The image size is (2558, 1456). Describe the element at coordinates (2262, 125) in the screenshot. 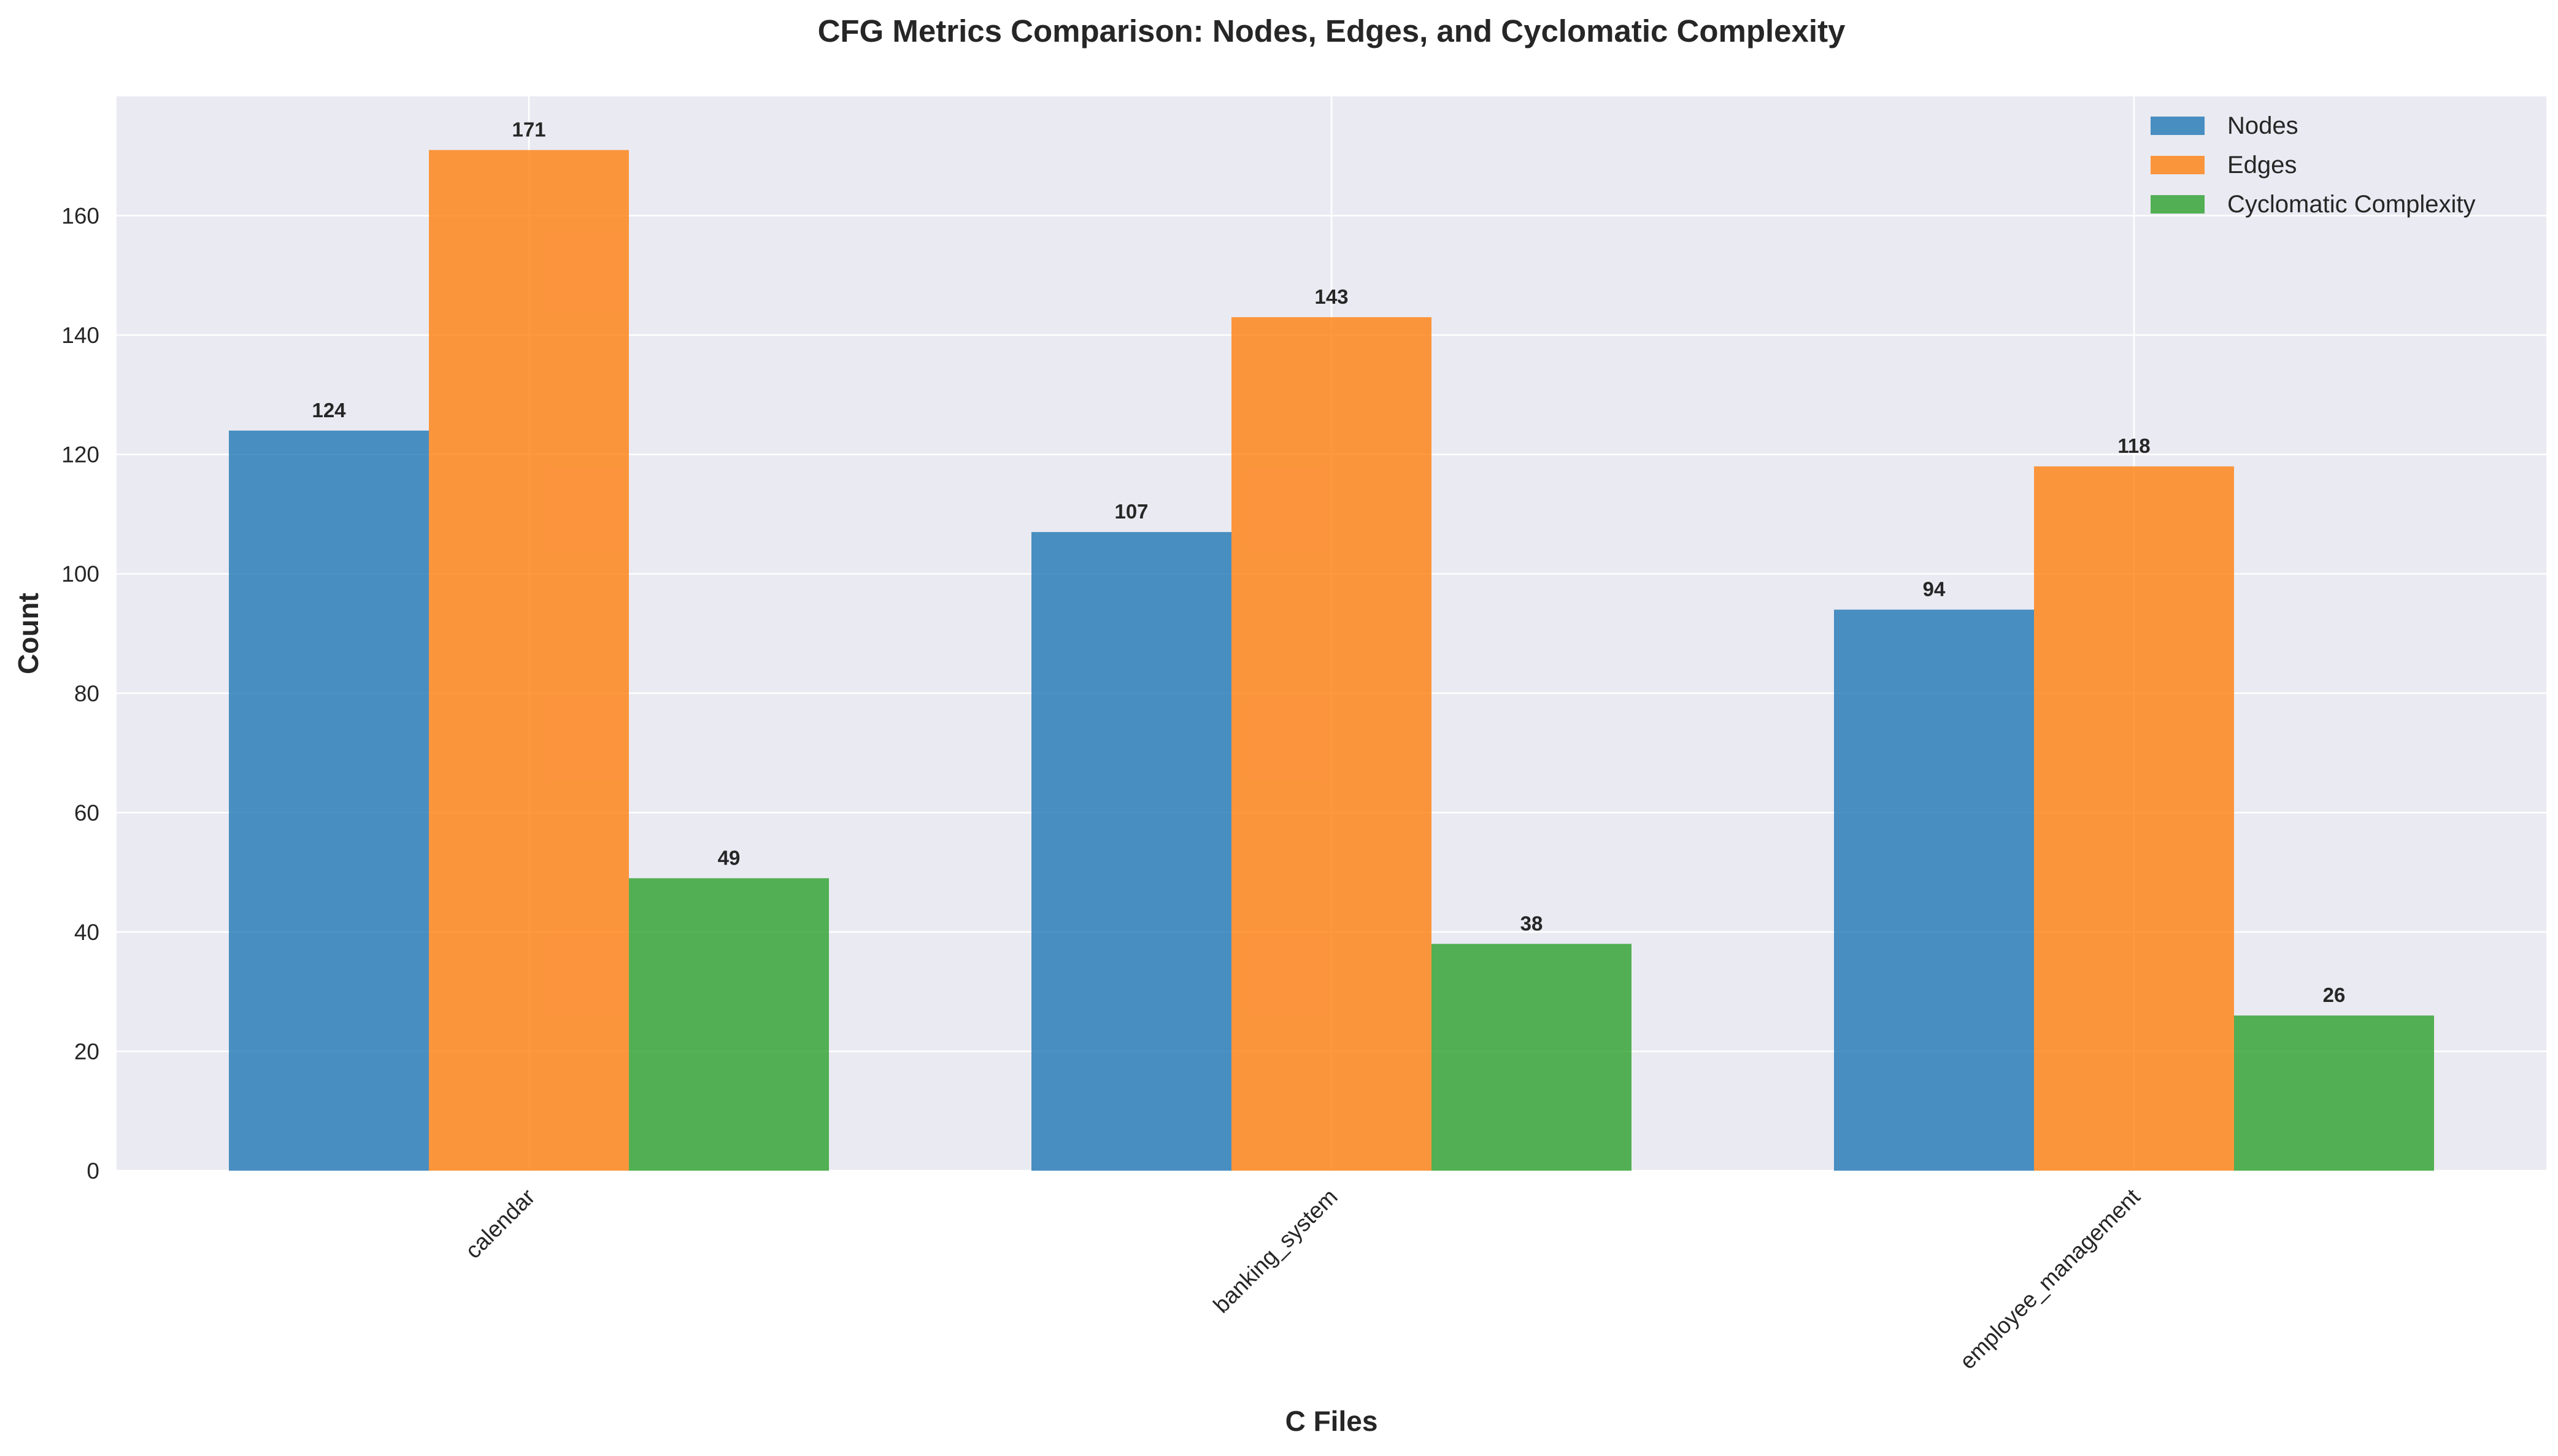

I see `legend-label: Nodes` at that location.